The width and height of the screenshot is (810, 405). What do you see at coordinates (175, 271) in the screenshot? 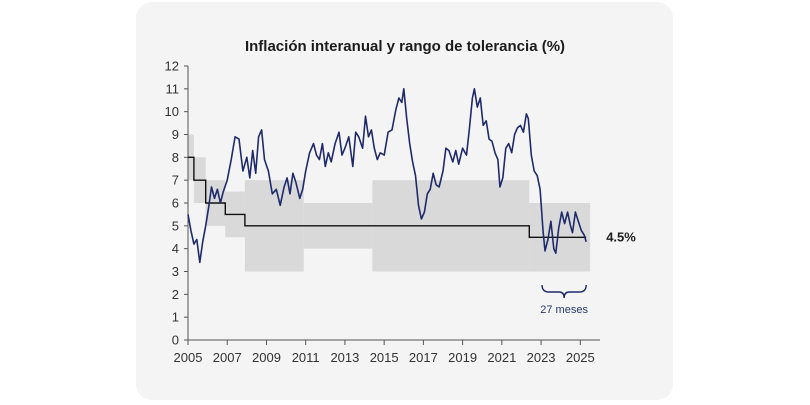
I see `y-tick-label: 3` at bounding box center [175, 271].